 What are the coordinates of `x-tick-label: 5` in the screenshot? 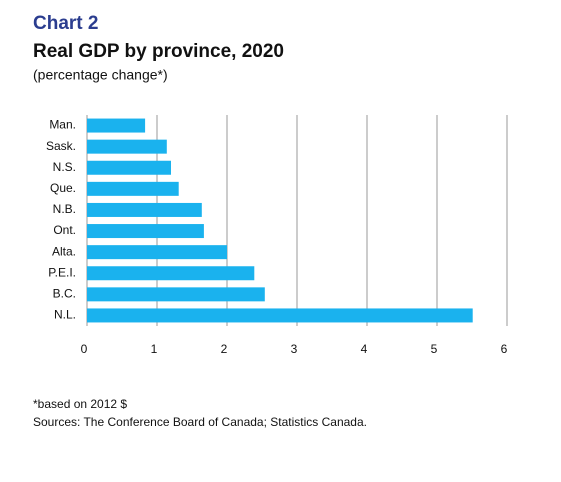 It's located at (434, 349).